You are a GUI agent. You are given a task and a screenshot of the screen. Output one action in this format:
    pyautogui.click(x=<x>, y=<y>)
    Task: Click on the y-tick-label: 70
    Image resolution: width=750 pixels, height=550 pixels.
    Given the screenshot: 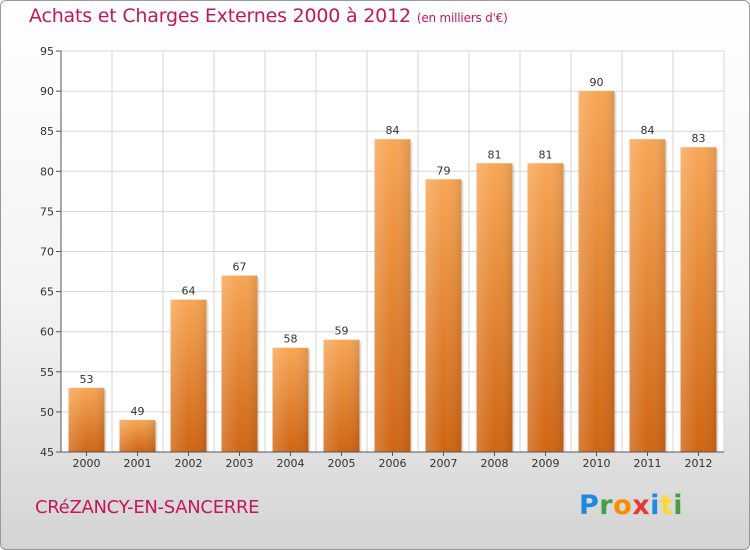 What is the action you would take?
    pyautogui.click(x=47, y=252)
    